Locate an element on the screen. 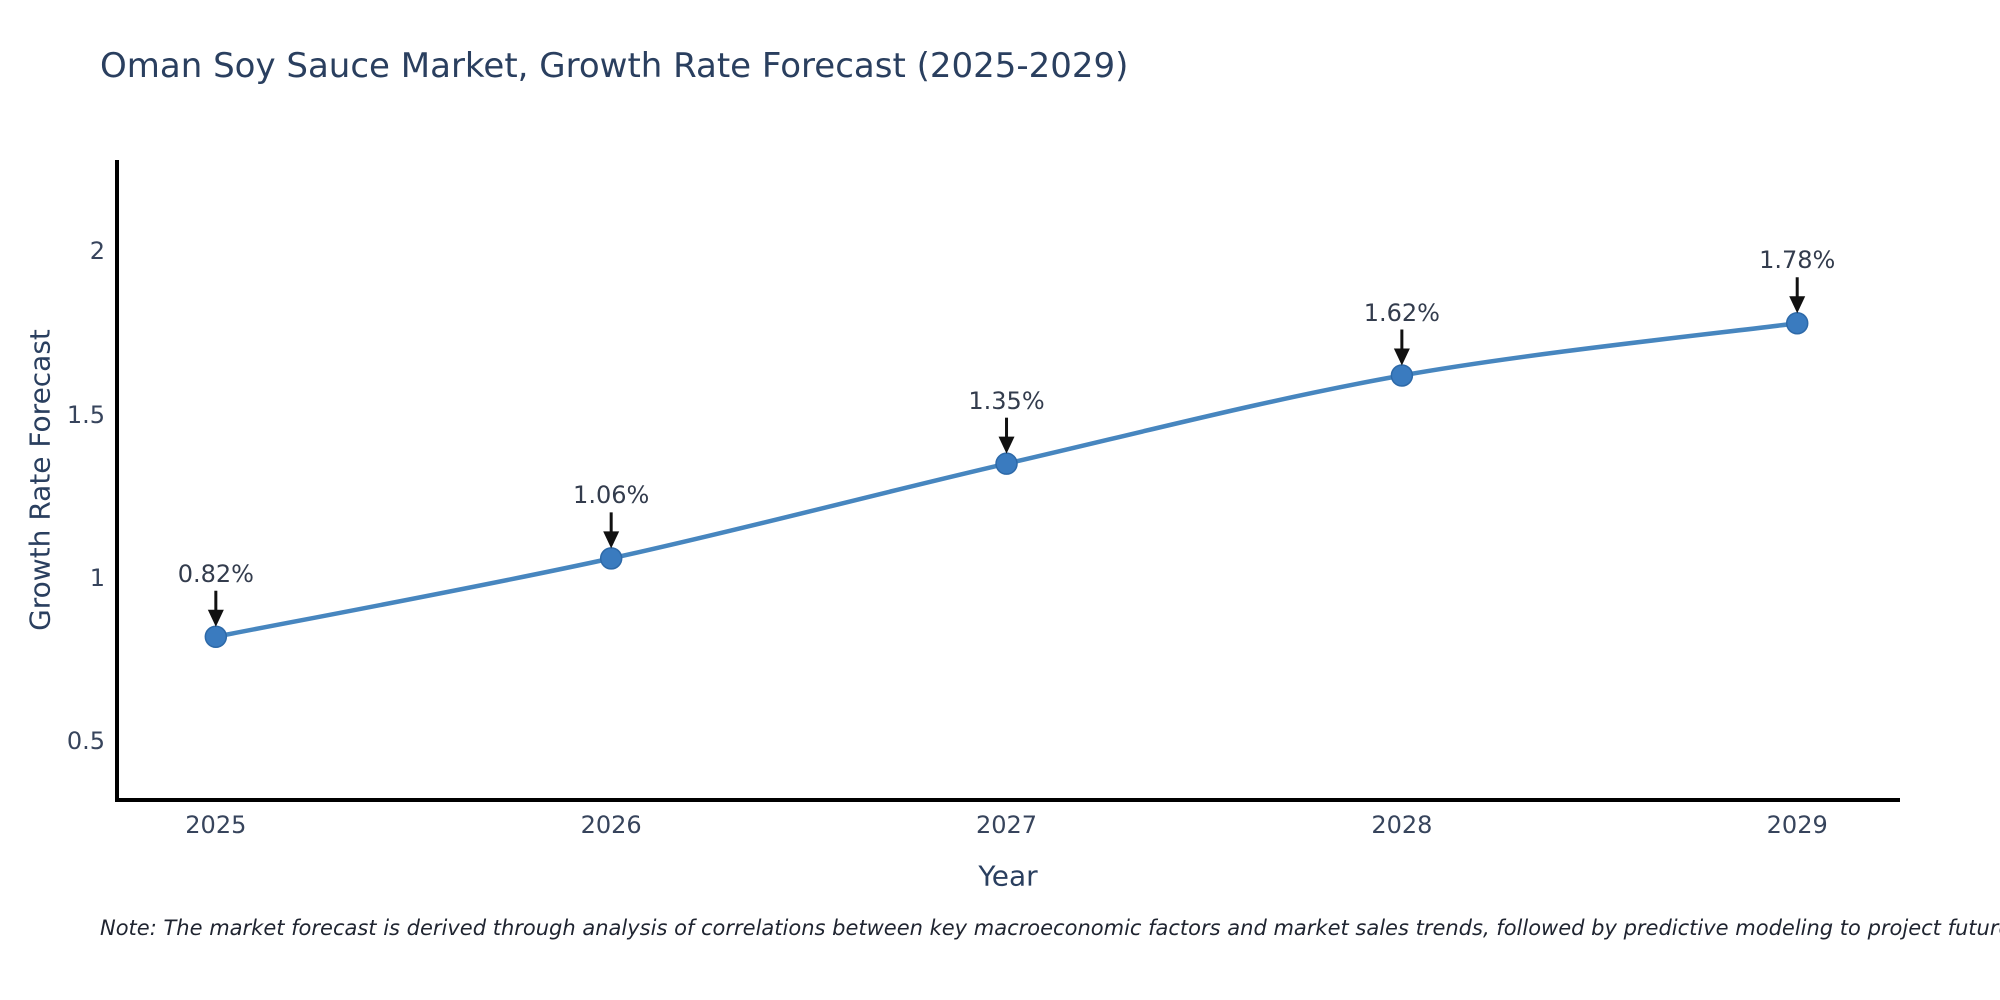  point-value-label: 1.78% is located at coordinates (1797, 260).